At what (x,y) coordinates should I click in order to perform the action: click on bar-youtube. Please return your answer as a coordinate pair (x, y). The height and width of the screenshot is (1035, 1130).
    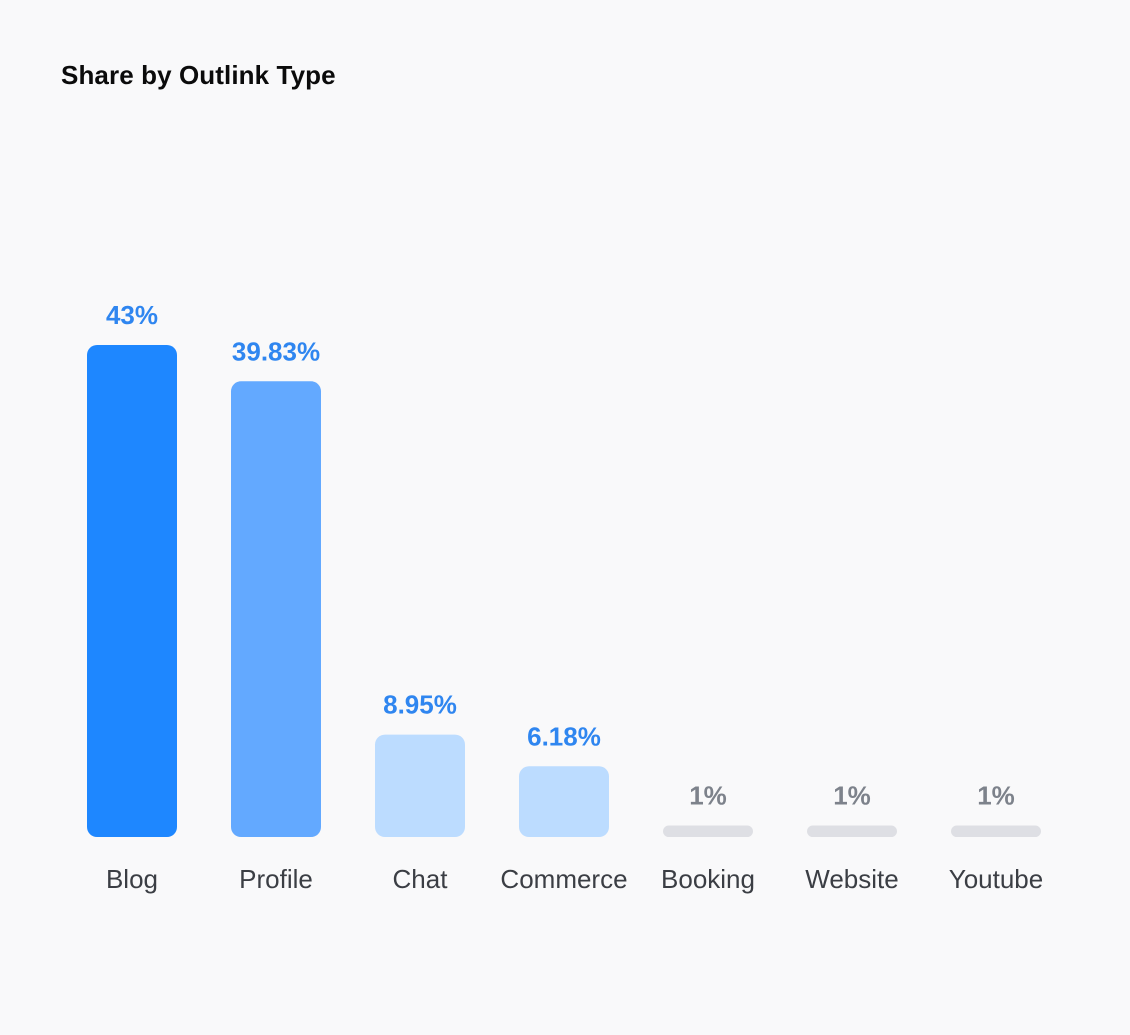
    Looking at the image, I should click on (996, 831).